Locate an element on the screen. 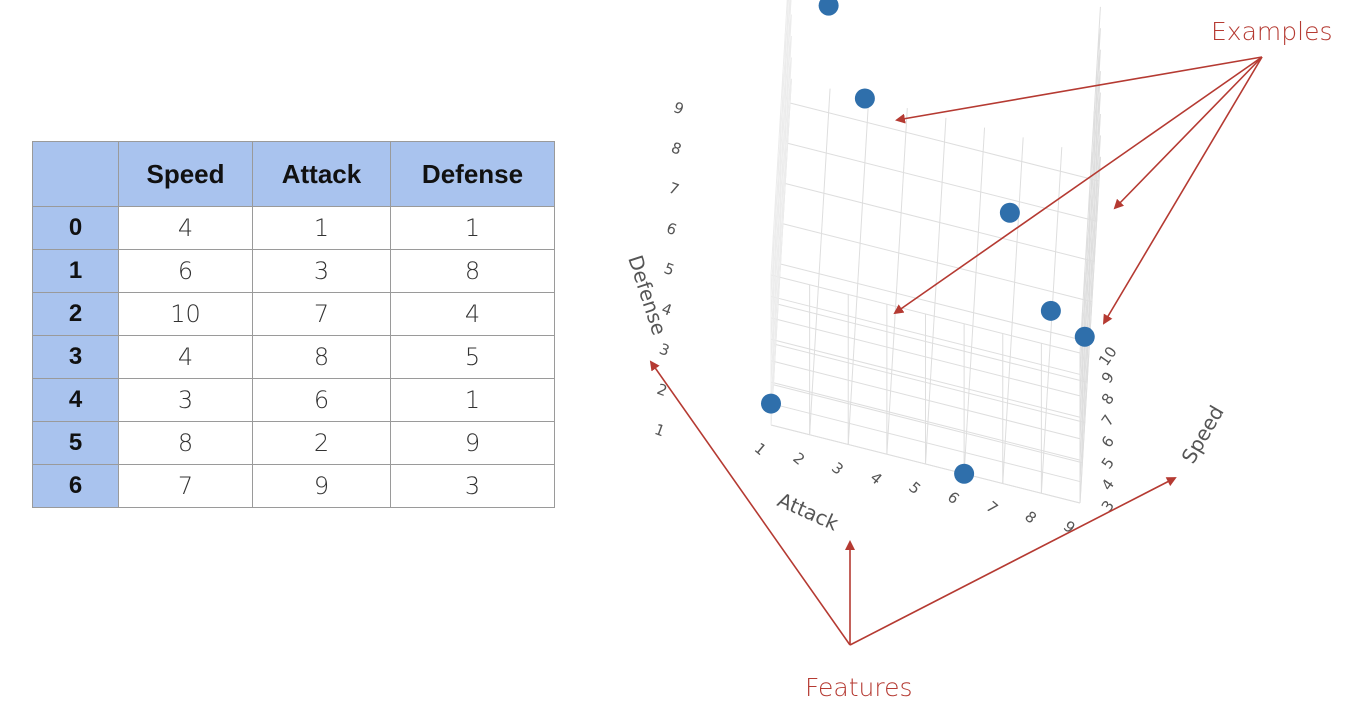 The width and height of the screenshot is (1348, 720). tick-label-speed: 6 is located at coordinates (1108, 442).